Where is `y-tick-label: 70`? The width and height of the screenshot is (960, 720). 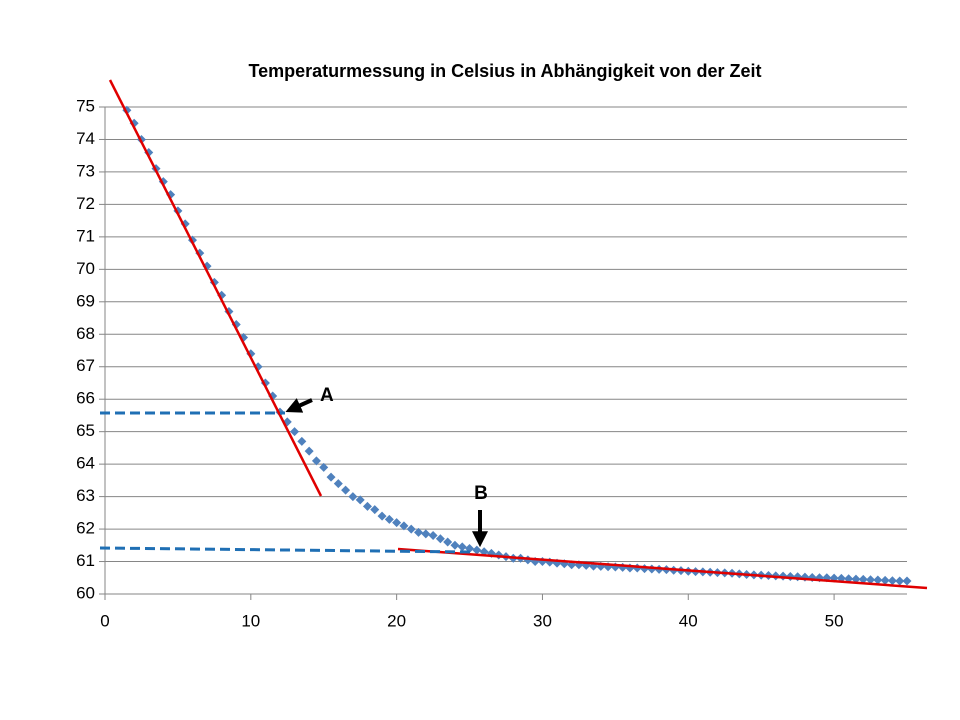
y-tick-label: 70 is located at coordinates (85, 268).